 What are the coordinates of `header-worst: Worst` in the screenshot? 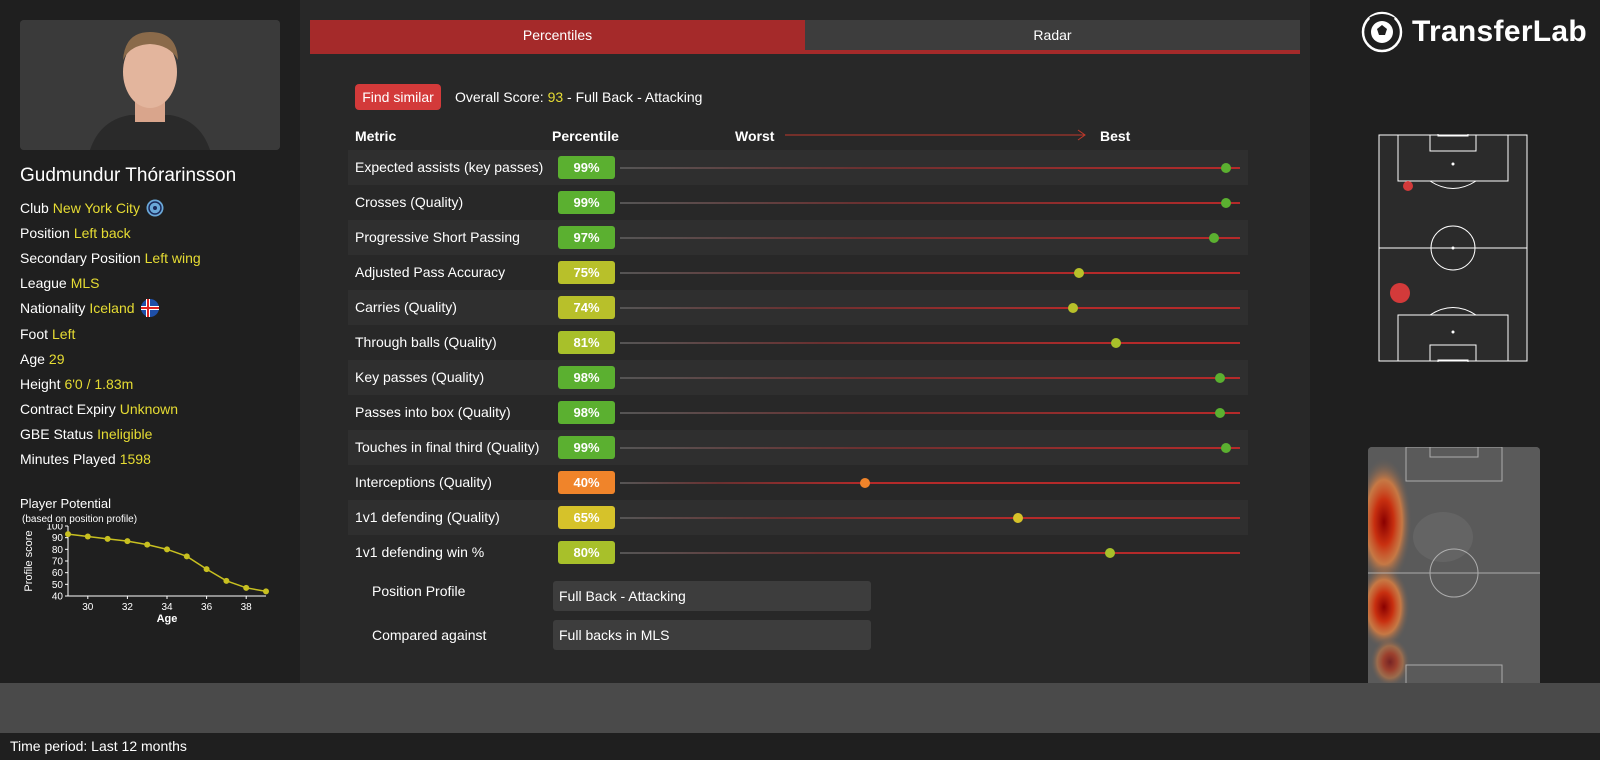 It's located at (755, 136).